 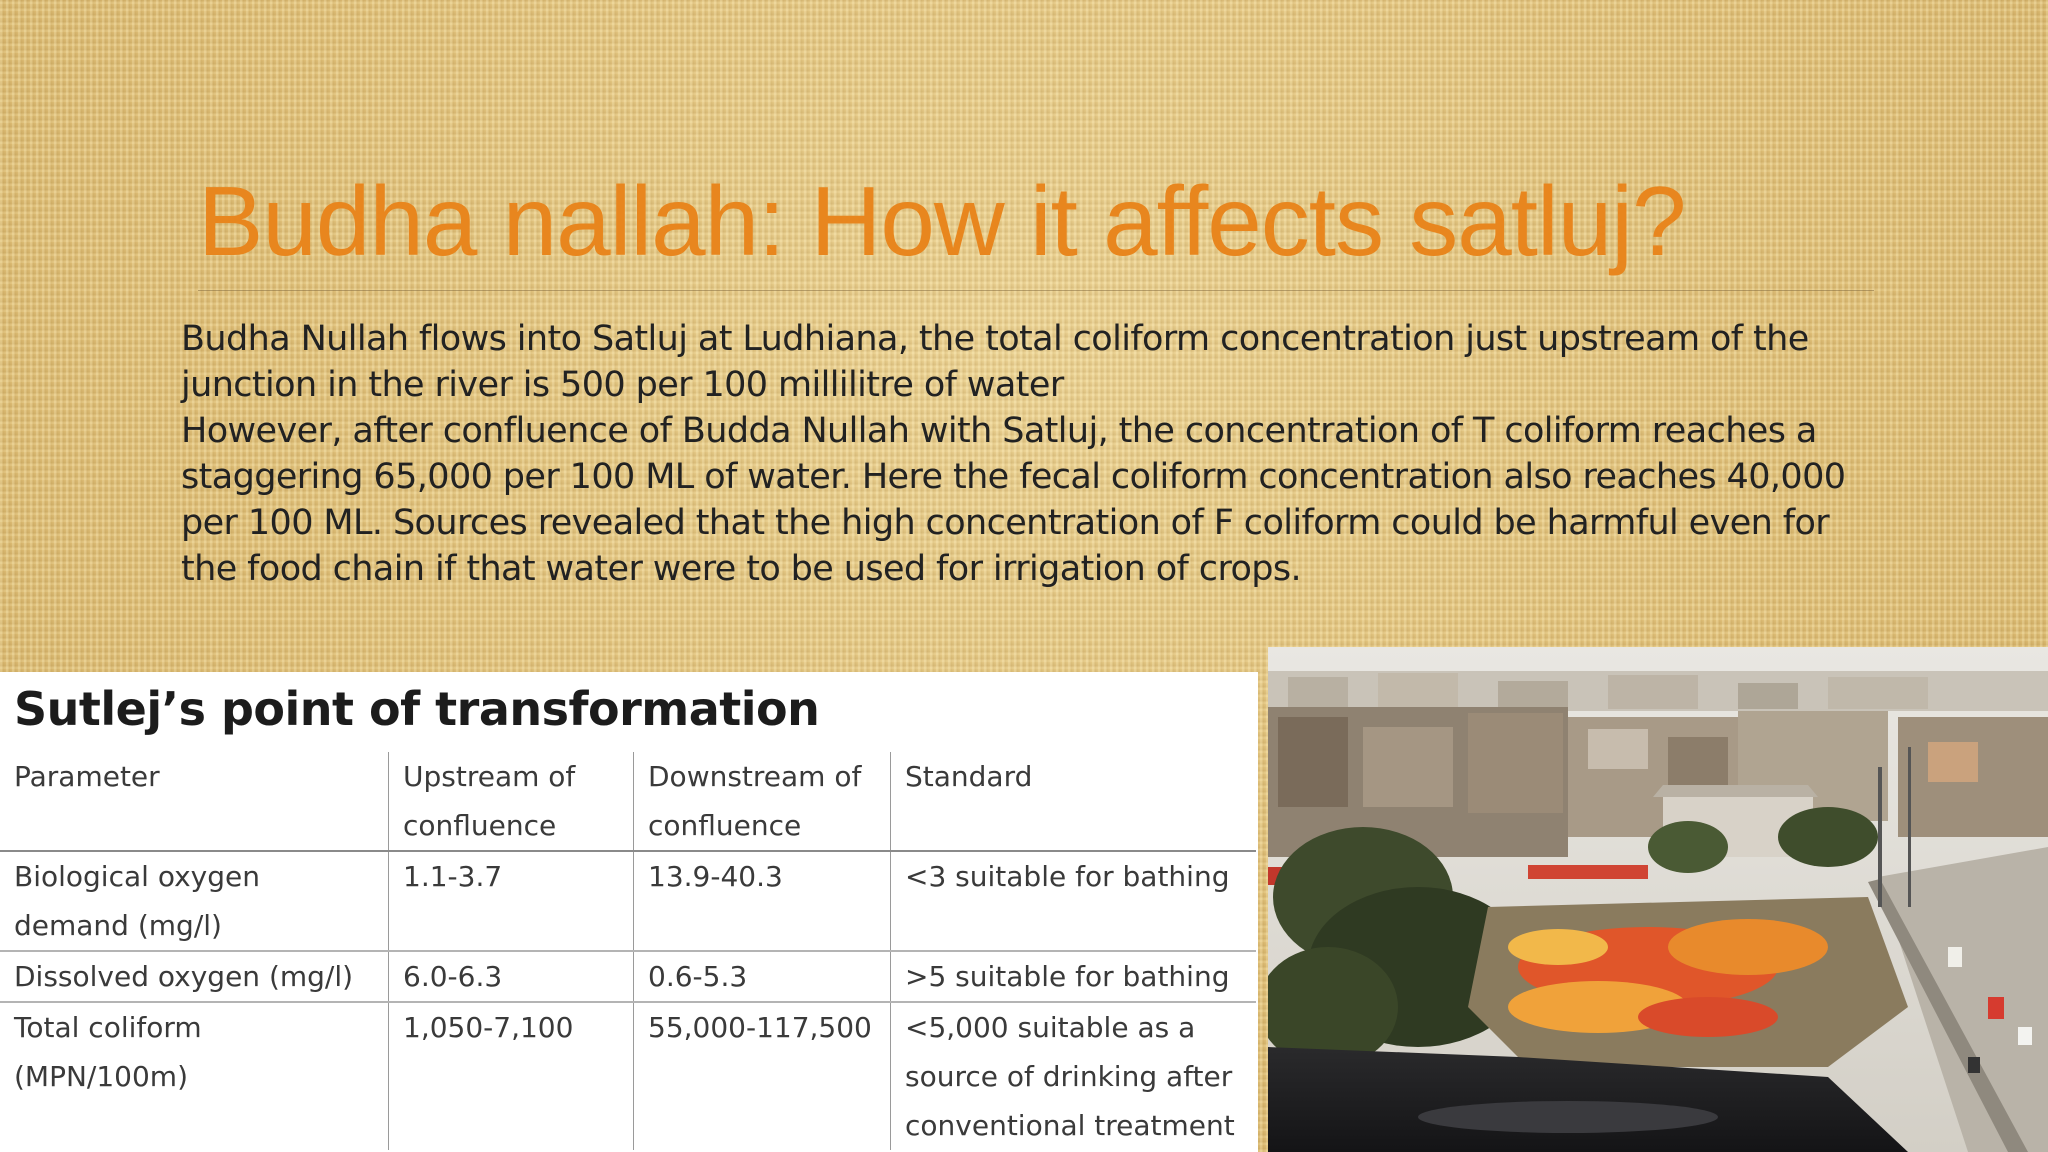 What do you see at coordinates (1036, 290) in the screenshot?
I see `title-divider` at bounding box center [1036, 290].